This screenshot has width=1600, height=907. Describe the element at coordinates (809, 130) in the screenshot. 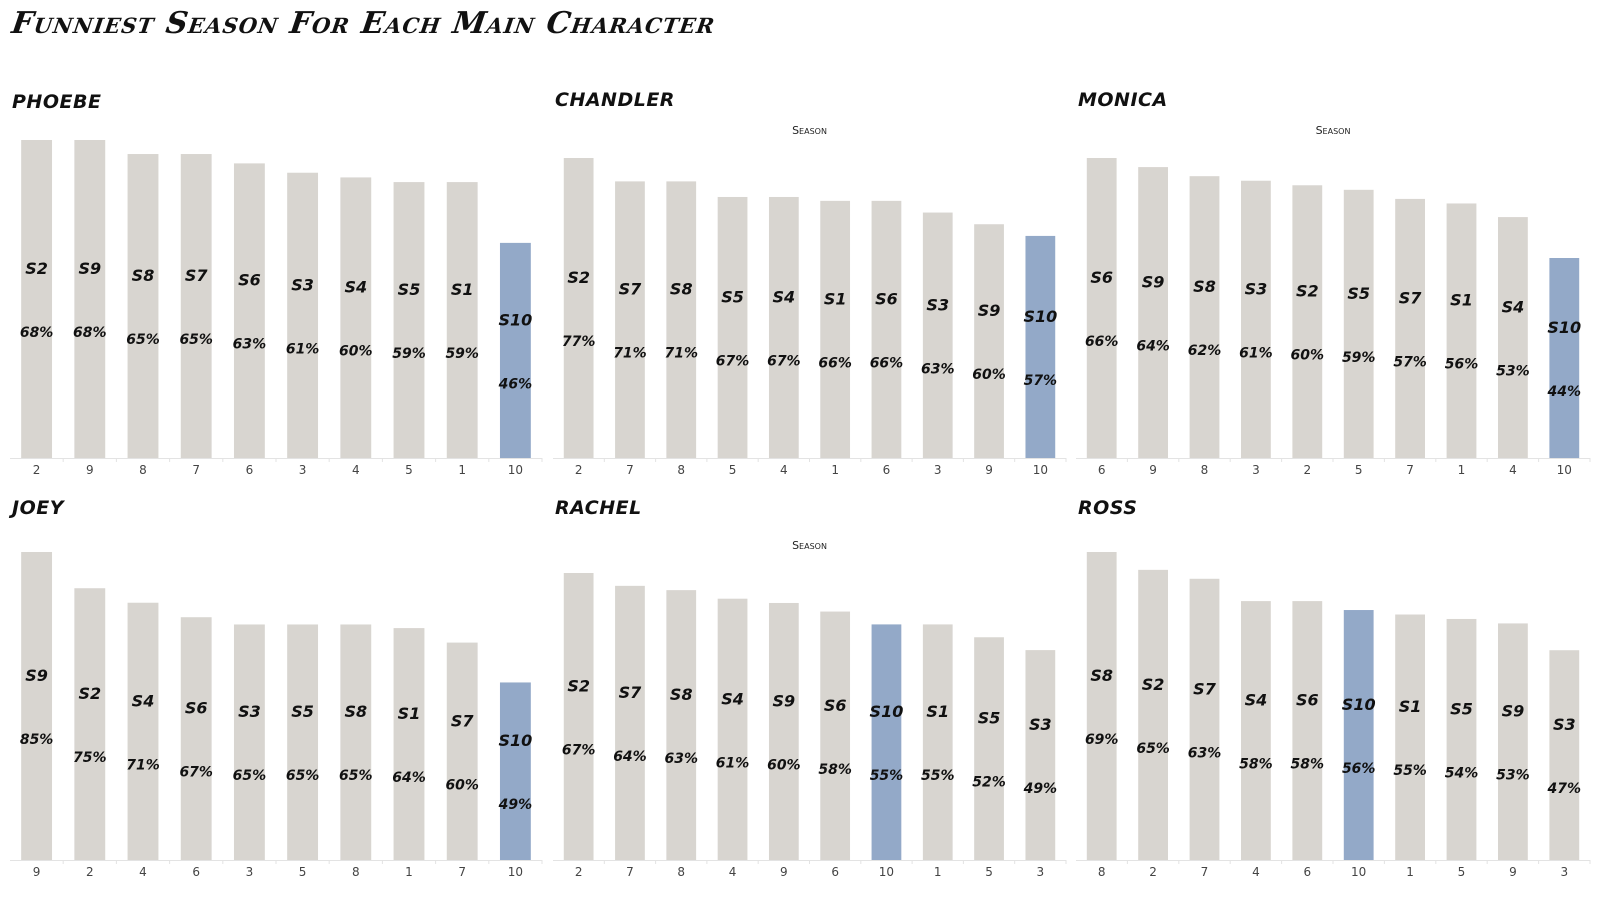

I see `axis-title-chandler: Season` at that location.